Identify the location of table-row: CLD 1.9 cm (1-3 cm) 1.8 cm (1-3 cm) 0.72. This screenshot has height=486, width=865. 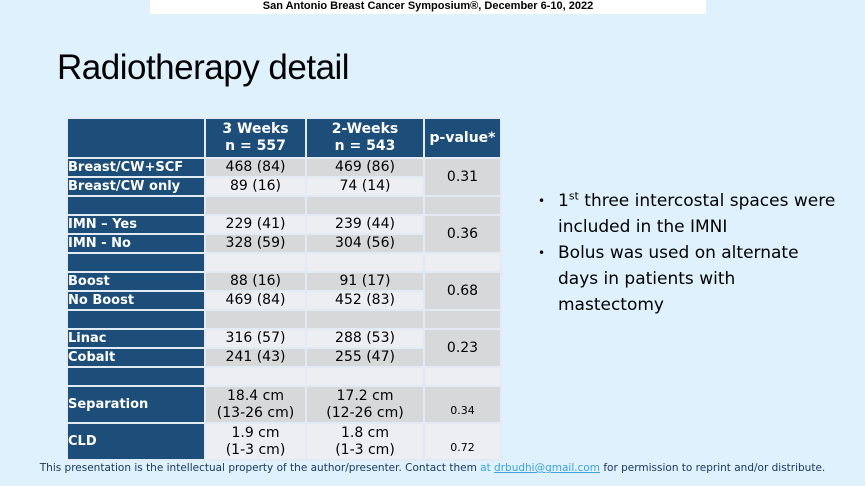
(284, 441).